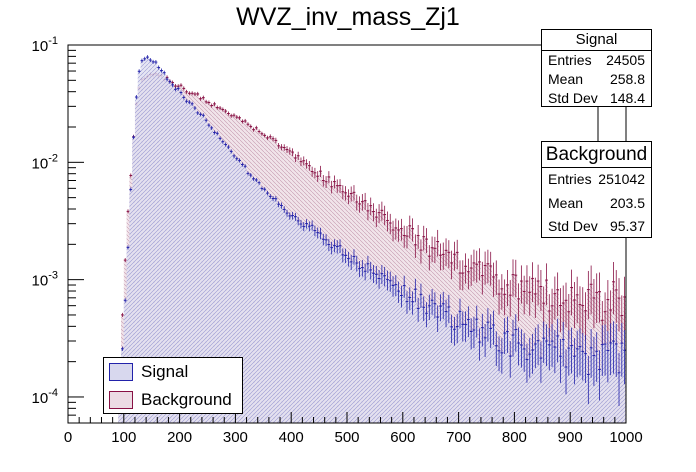 The width and height of the screenshot is (696, 472). I want to click on y-tick-label: 10⁻¹, so click(45, 45).